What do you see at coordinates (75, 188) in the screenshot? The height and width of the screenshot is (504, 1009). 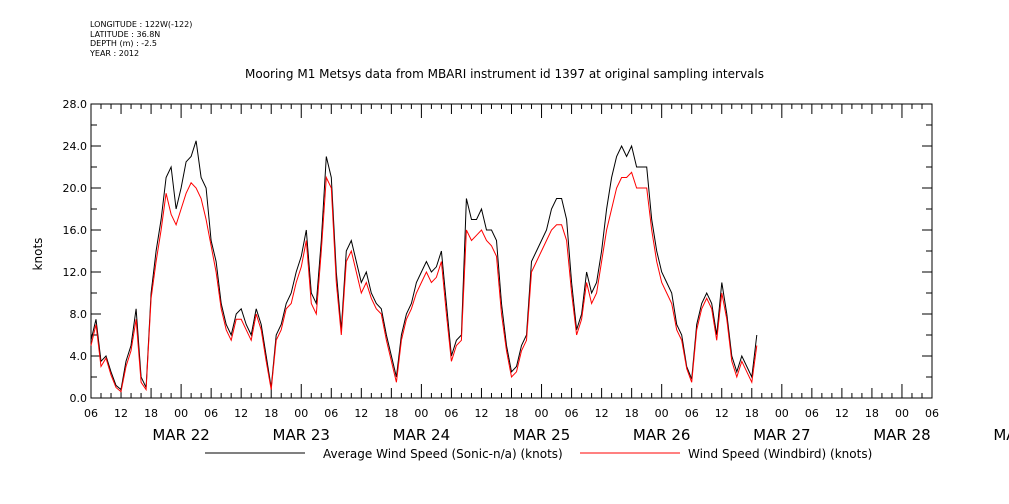 I see `y-tick-label: 20.0` at bounding box center [75, 188].